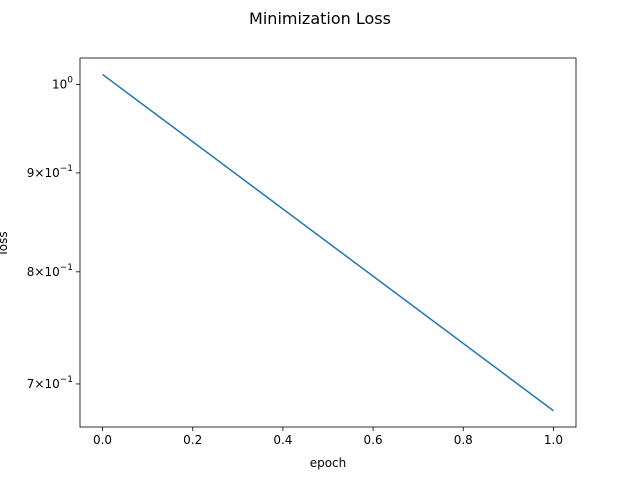 The image size is (640, 480). Describe the element at coordinates (5, 242) in the screenshot. I see `y-axis-label: loss` at that location.